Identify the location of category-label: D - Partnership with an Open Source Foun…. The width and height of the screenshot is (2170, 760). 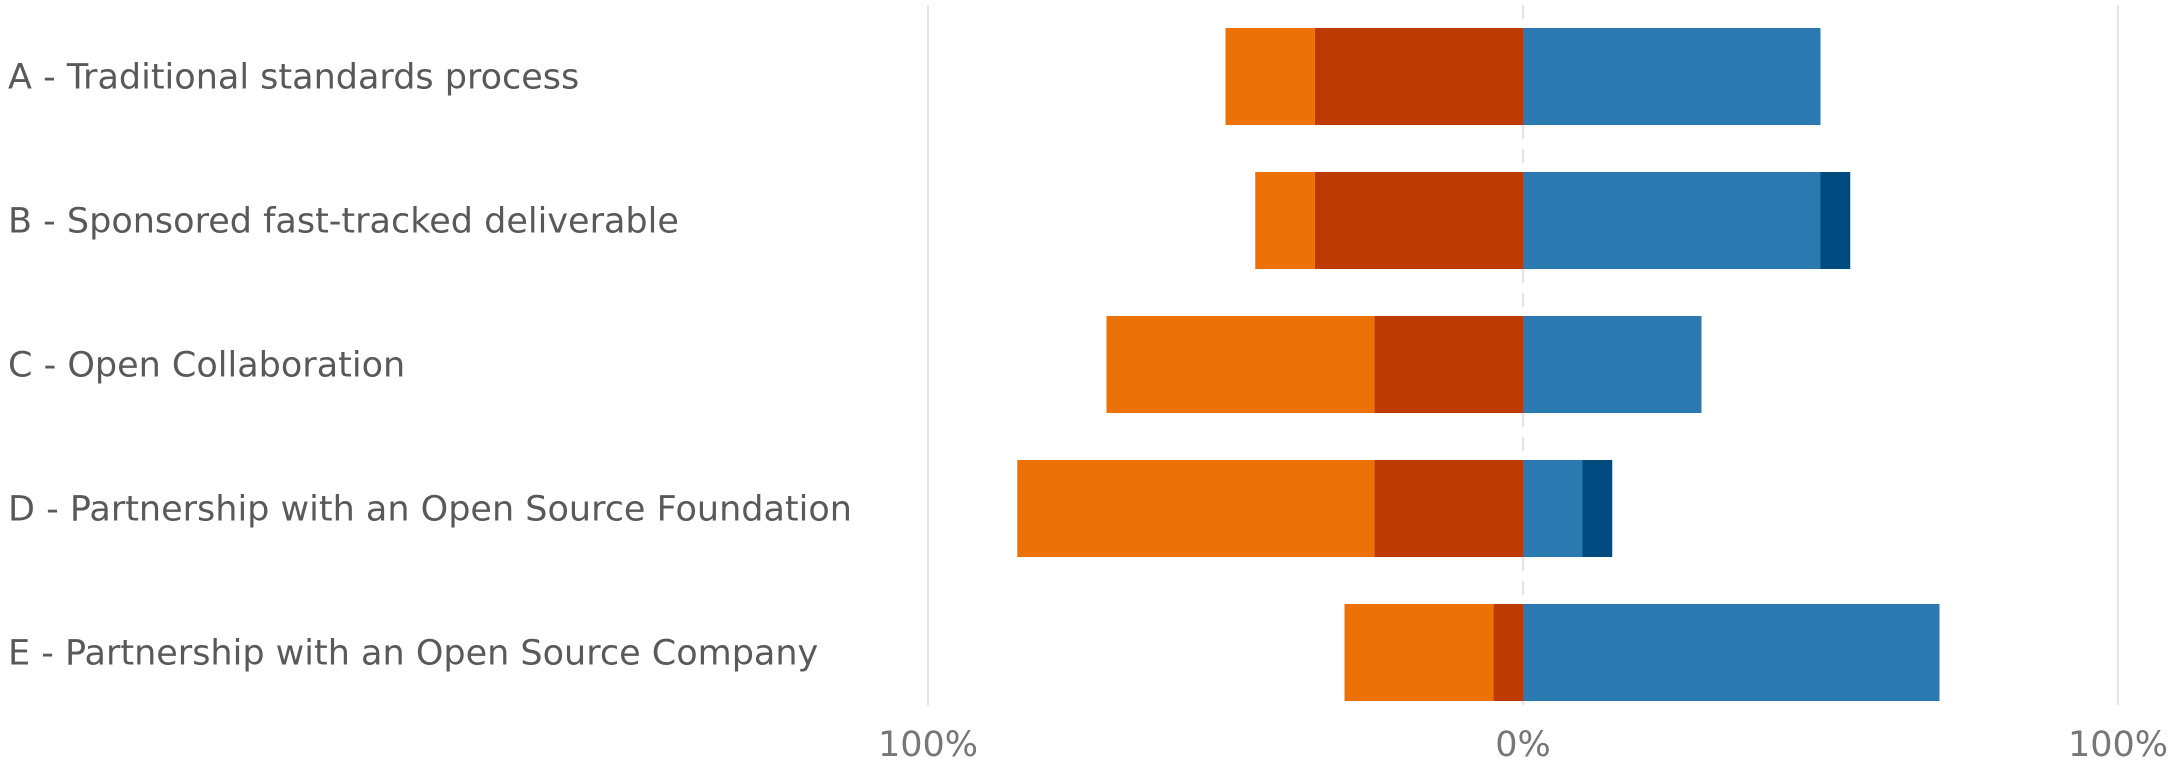
(430, 510).